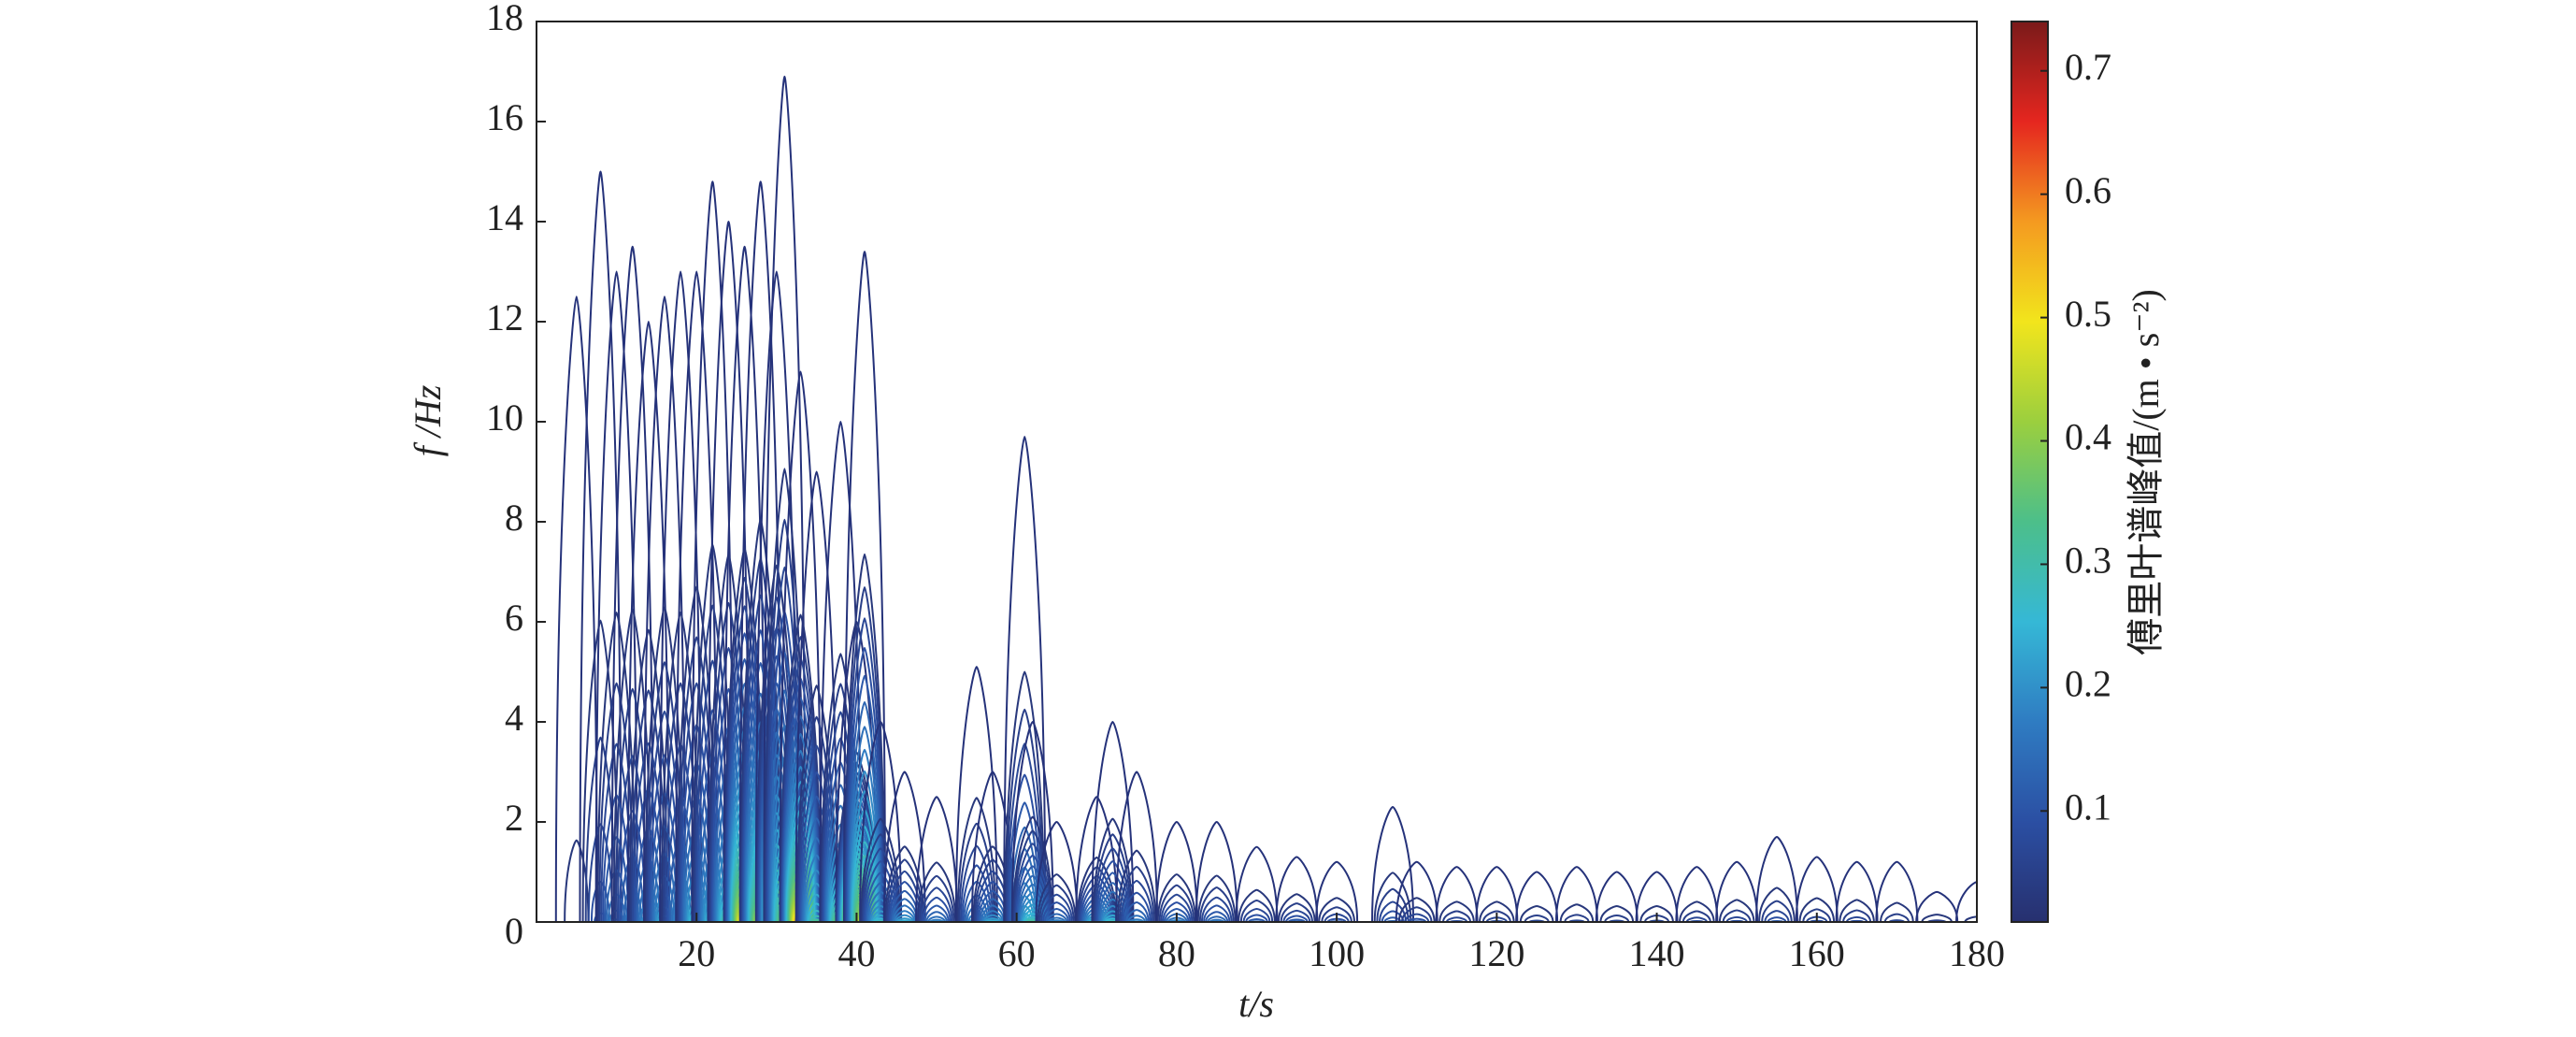 Image resolution: width=2576 pixels, height=1037 pixels. Describe the element at coordinates (1256, 1004) in the screenshot. I see `x-axis-label: t/s` at that location.